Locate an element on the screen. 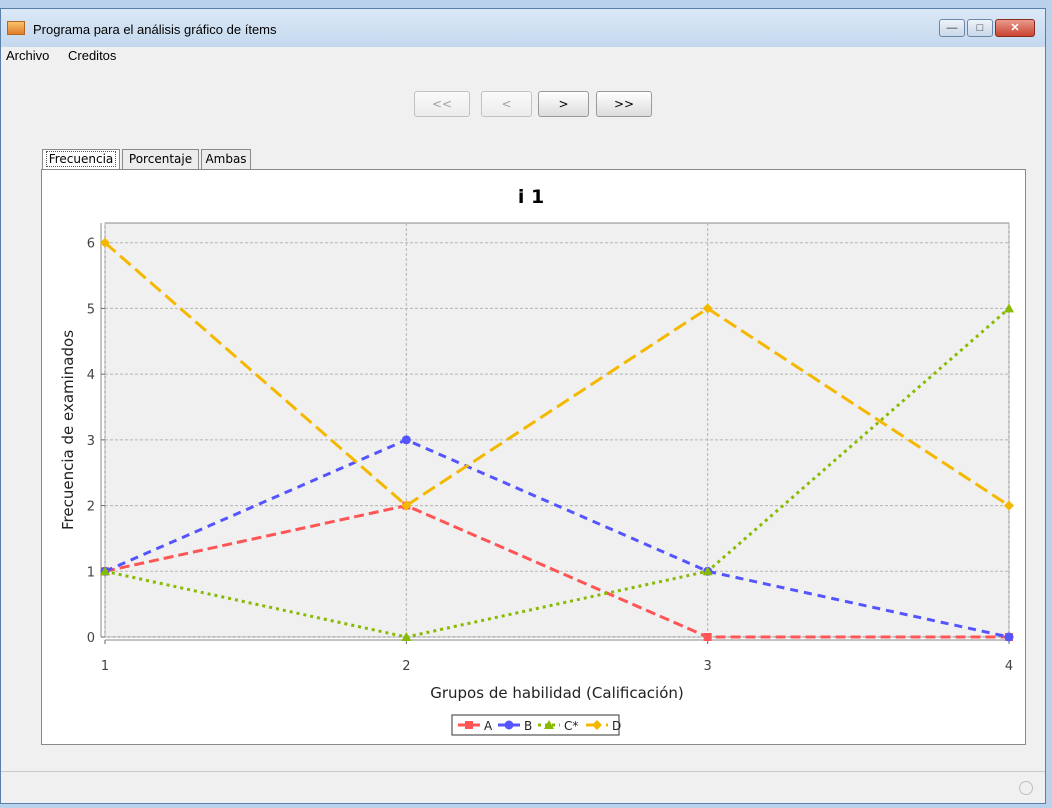 This screenshot has width=1052, height=808. maximize-button: □ is located at coordinates (980, 28).